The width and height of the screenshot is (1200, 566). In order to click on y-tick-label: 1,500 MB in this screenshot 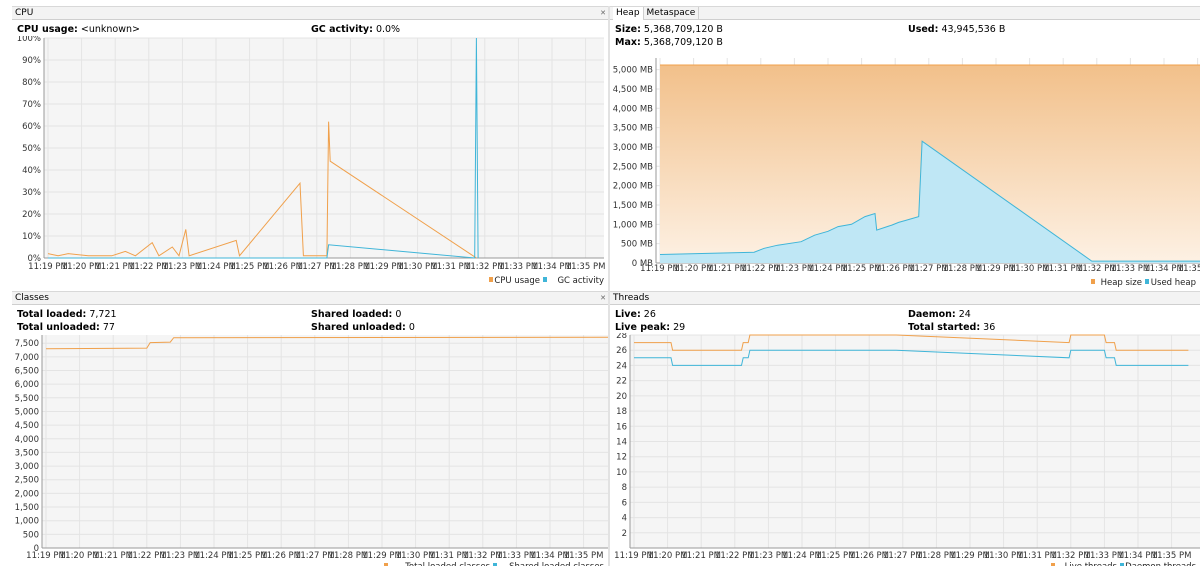, I will do `click(633, 206)`.